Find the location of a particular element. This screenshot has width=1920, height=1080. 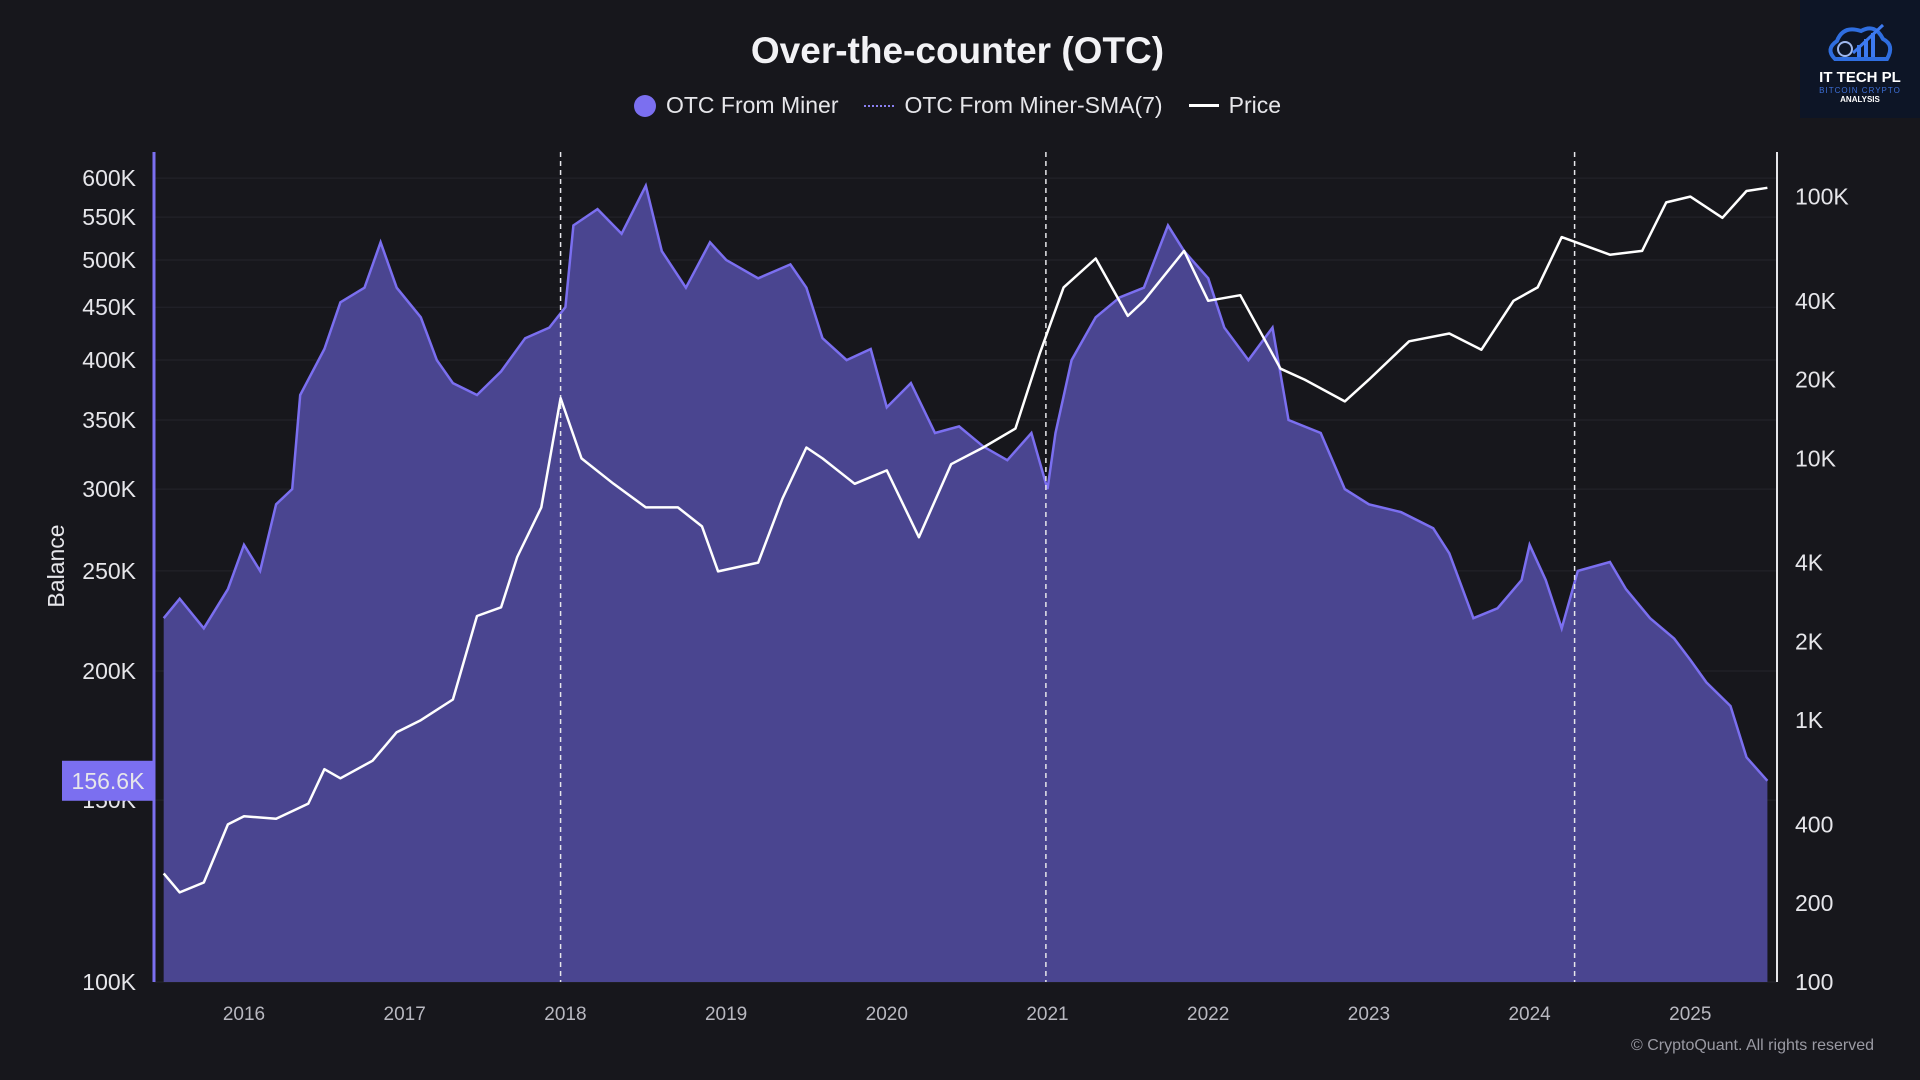

logo: IT TECH PL BITCOIN CRYPTO ANALYSIS is located at coordinates (1860, 59).